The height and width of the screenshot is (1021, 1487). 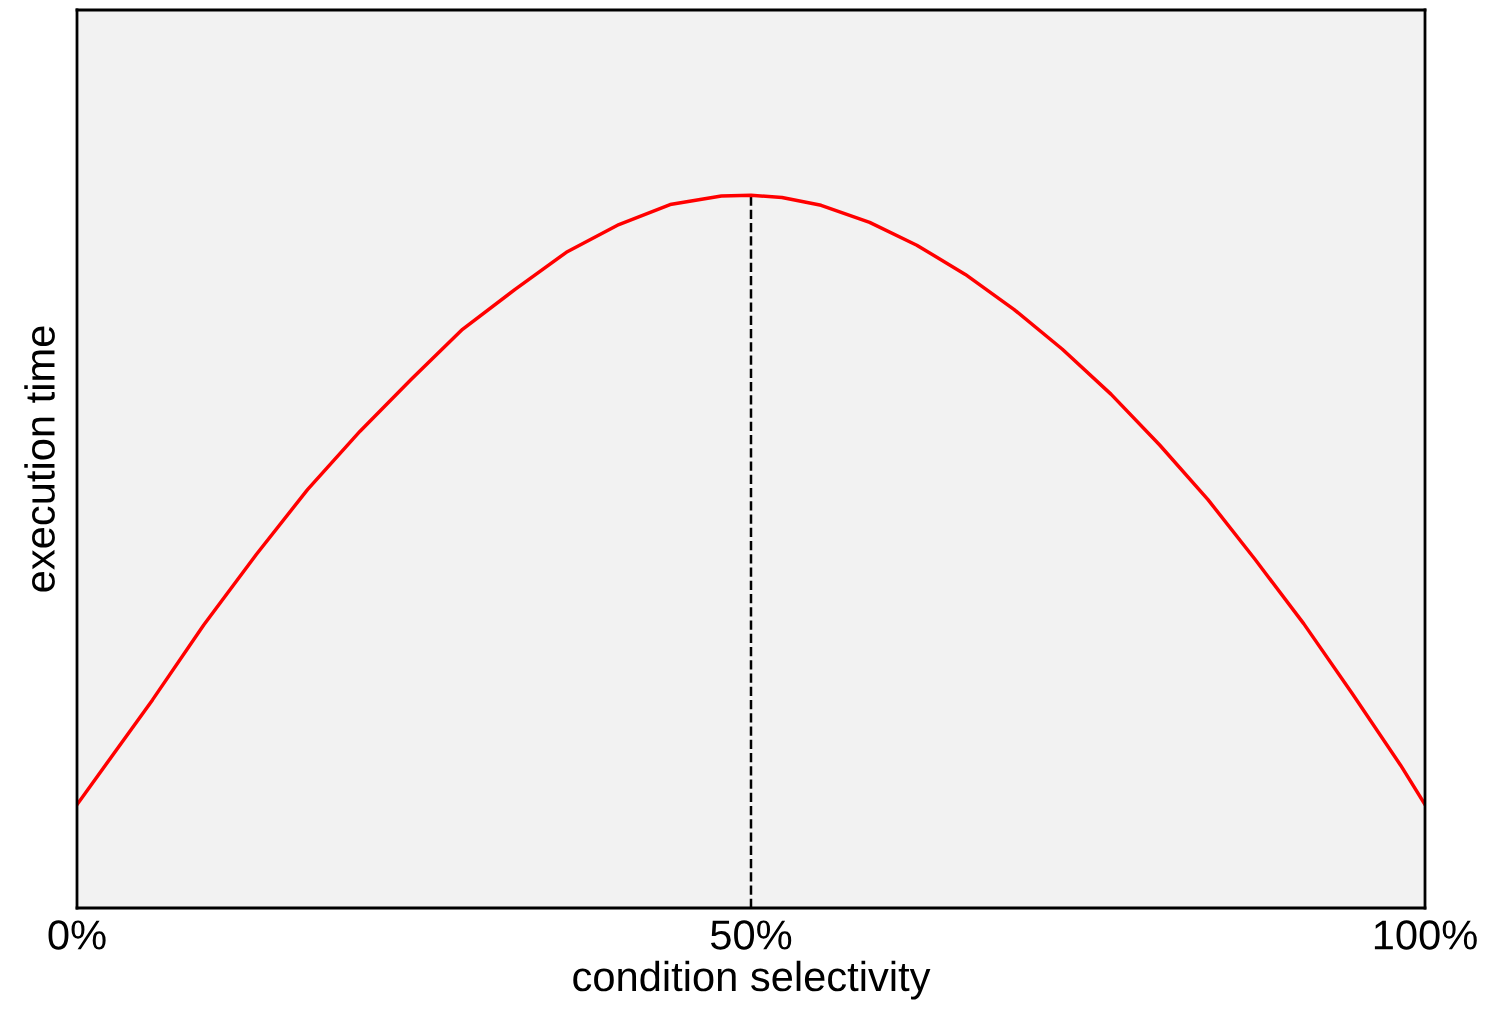 I want to click on x-tick-label: 100%, so click(x=1425, y=935).